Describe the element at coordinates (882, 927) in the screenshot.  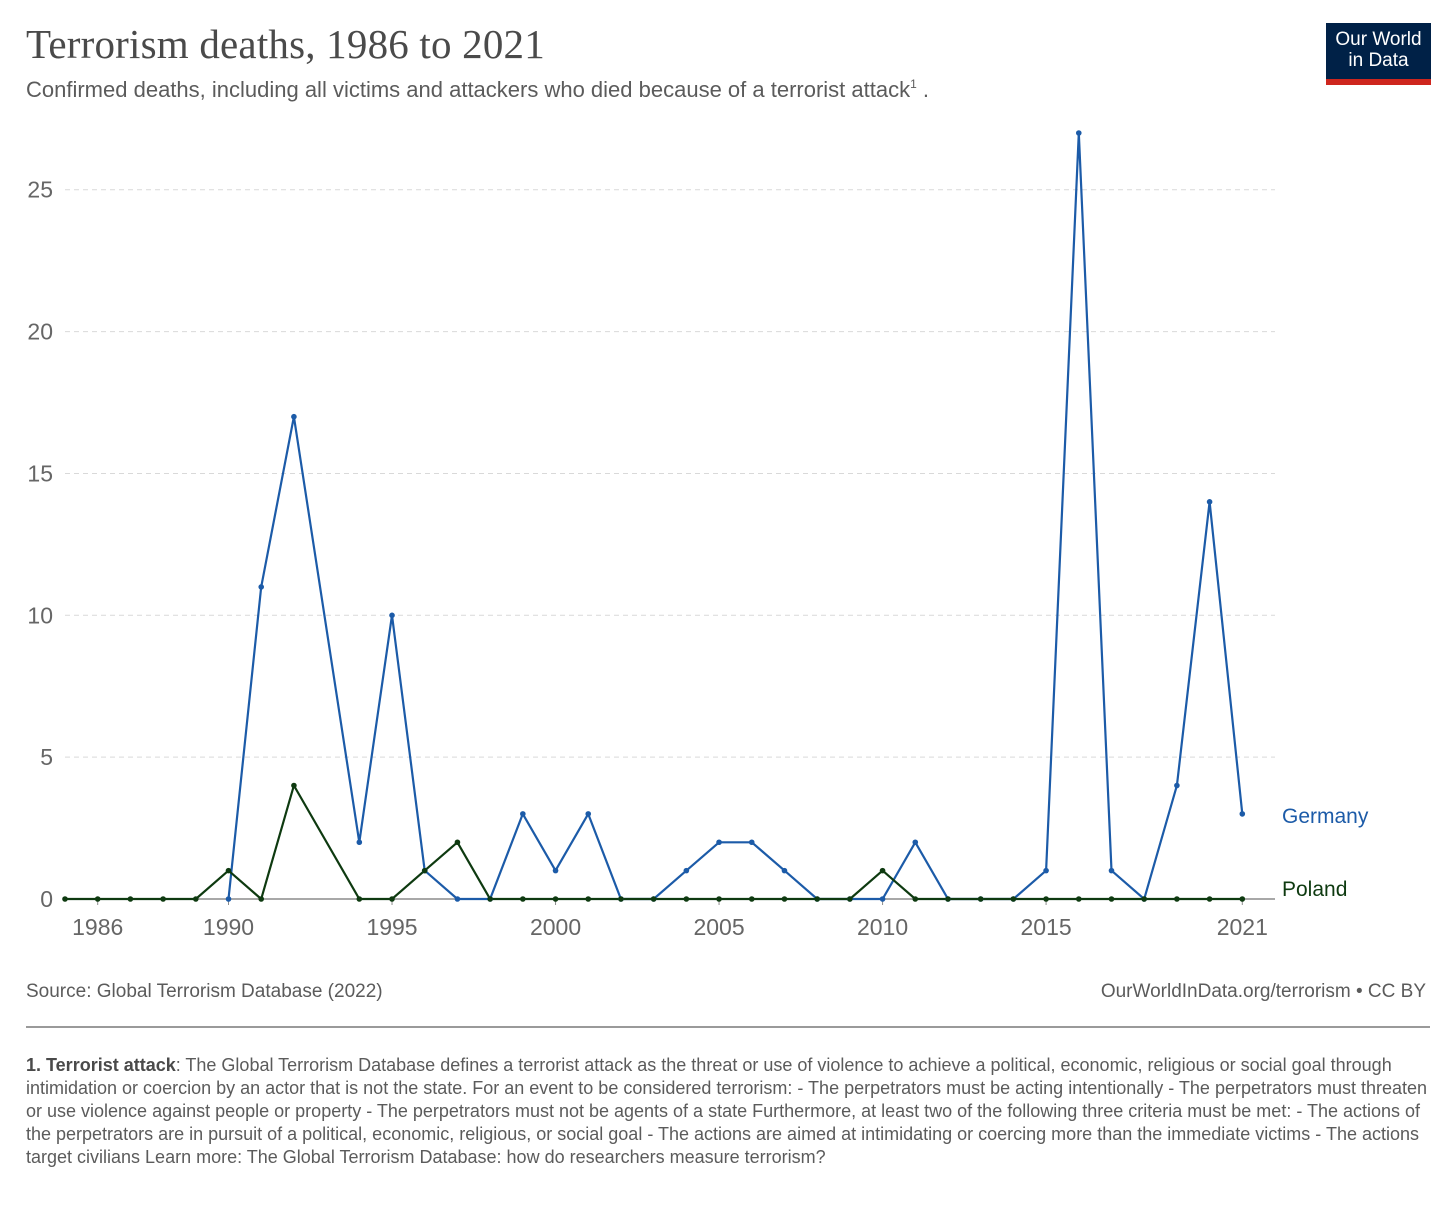
I see `x-tick-label: 2010` at that location.